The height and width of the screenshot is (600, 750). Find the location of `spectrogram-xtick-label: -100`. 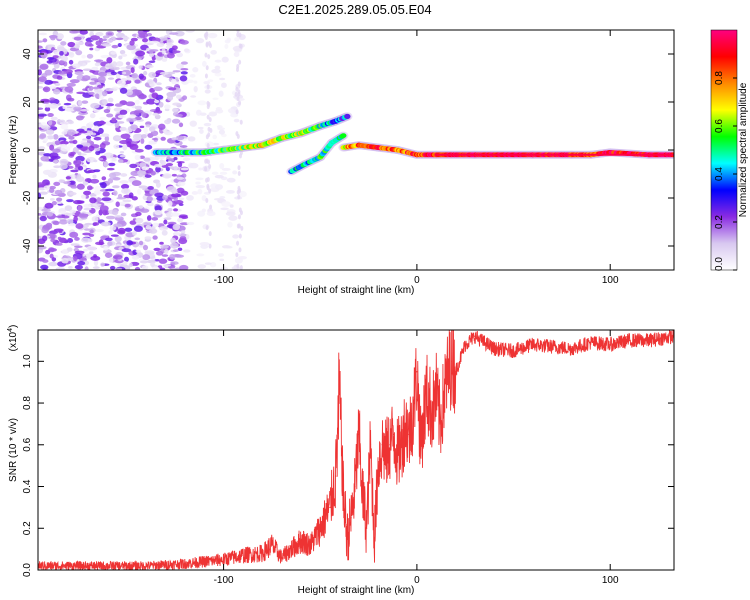

spectrogram-xtick-label: -100 is located at coordinates (224, 280).